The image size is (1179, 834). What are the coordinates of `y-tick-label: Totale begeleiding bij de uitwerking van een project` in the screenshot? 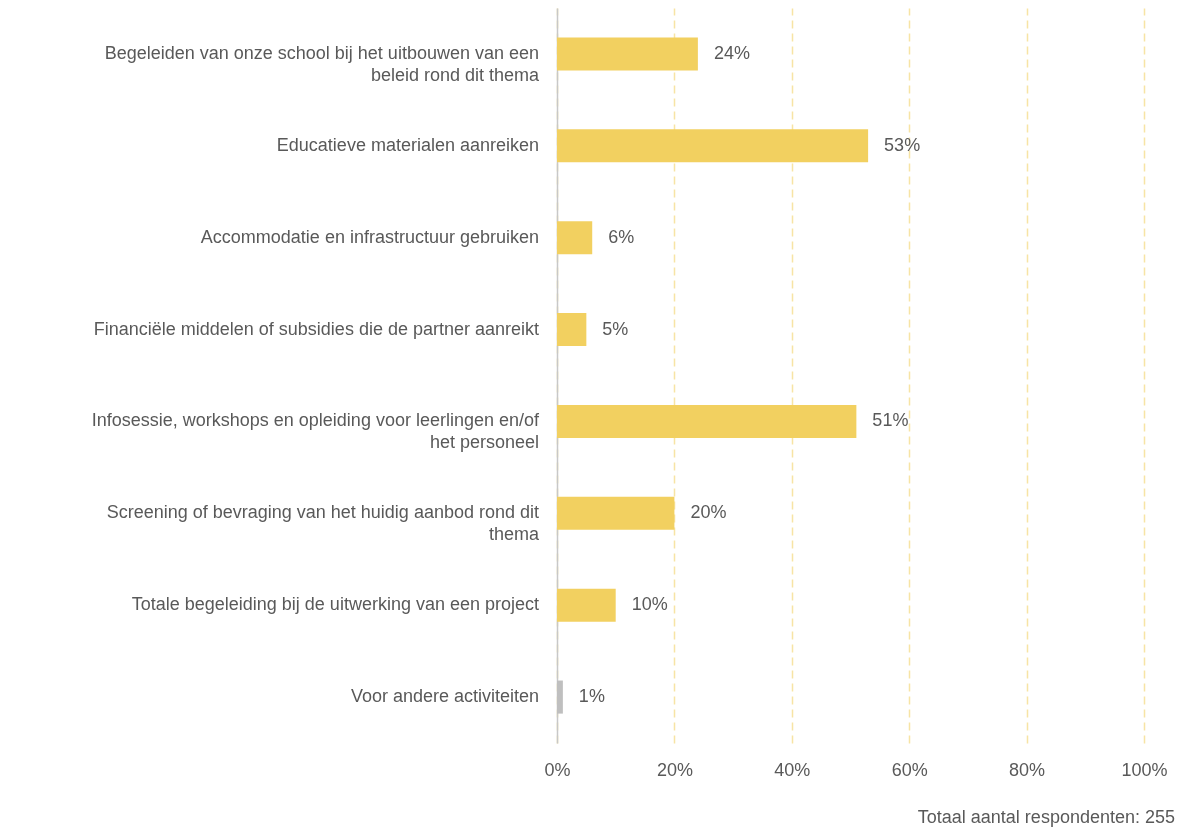 It's located at (335, 604).